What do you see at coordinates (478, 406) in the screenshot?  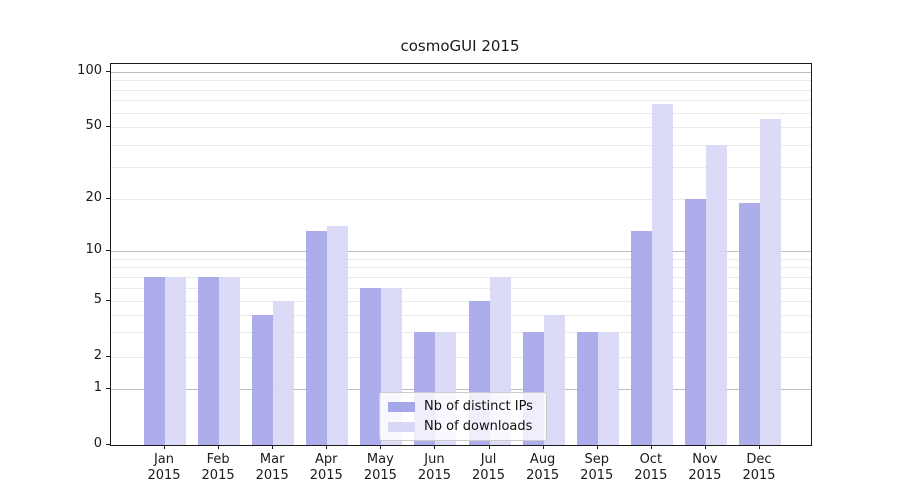 I see `legend-label-distinct-ips: Nb of distinct IPs` at bounding box center [478, 406].